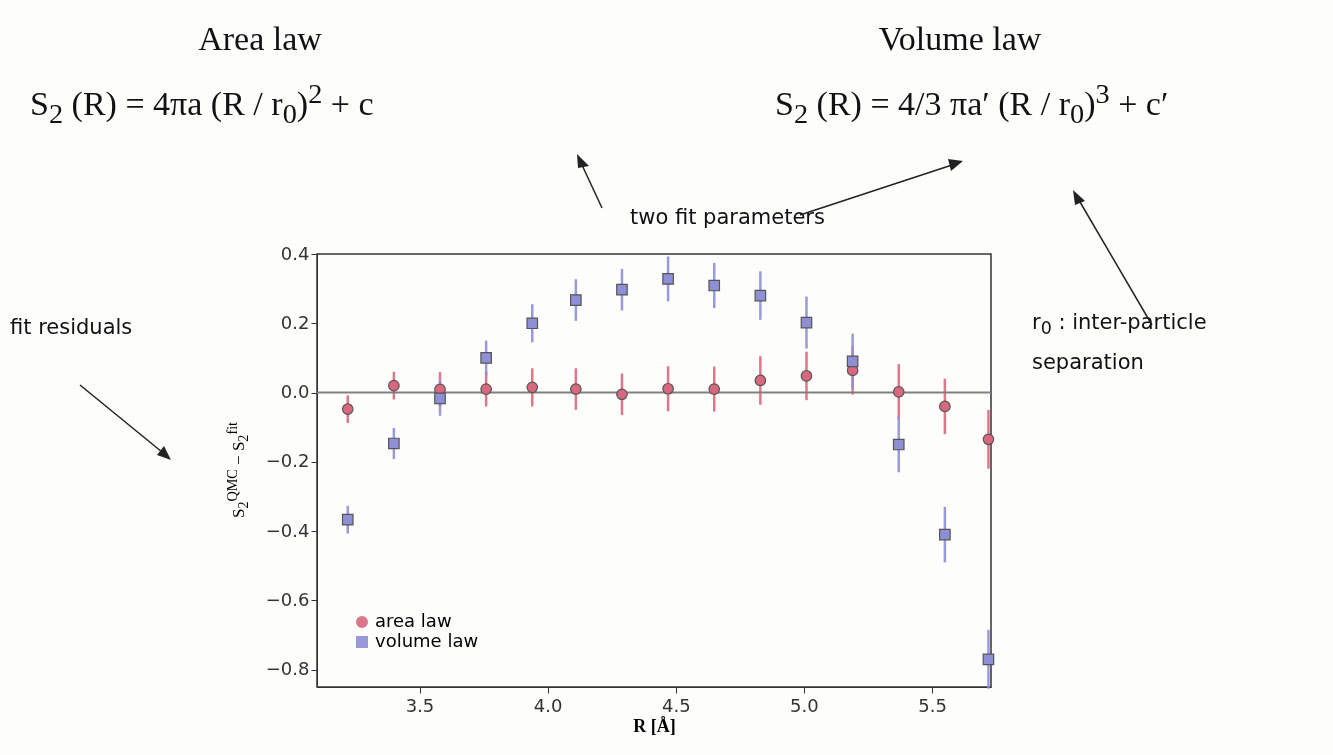  What do you see at coordinates (295, 253) in the screenshot?
I see `y-tick-label: 0.4` at bounding box center [295, 253].